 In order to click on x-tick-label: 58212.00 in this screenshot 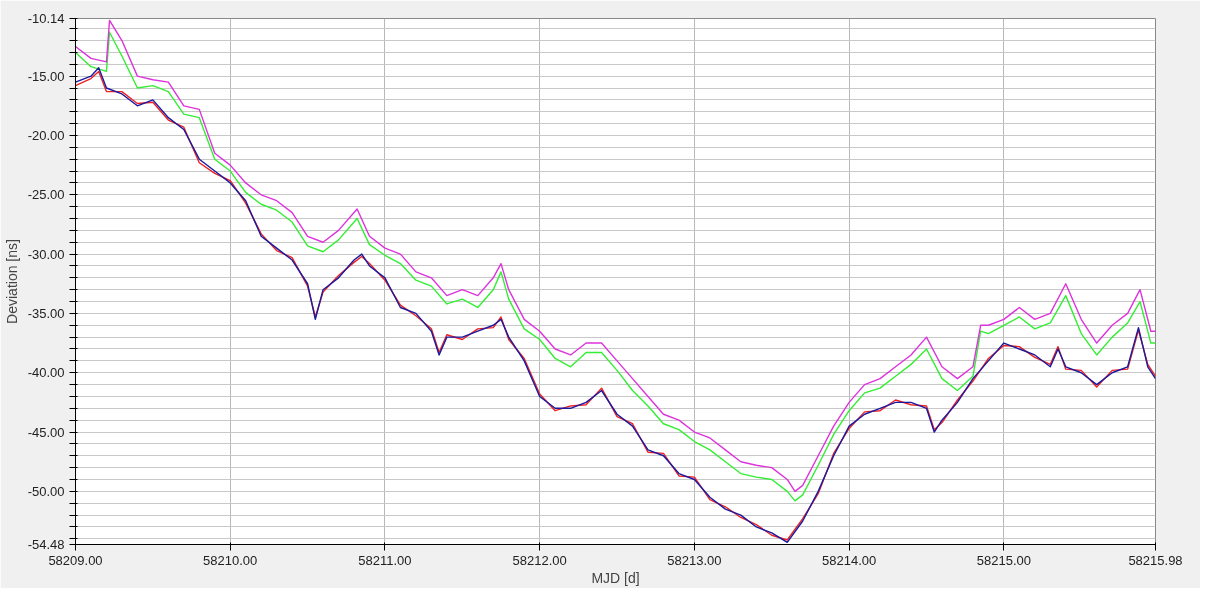, I will do `click(539, 560)`.